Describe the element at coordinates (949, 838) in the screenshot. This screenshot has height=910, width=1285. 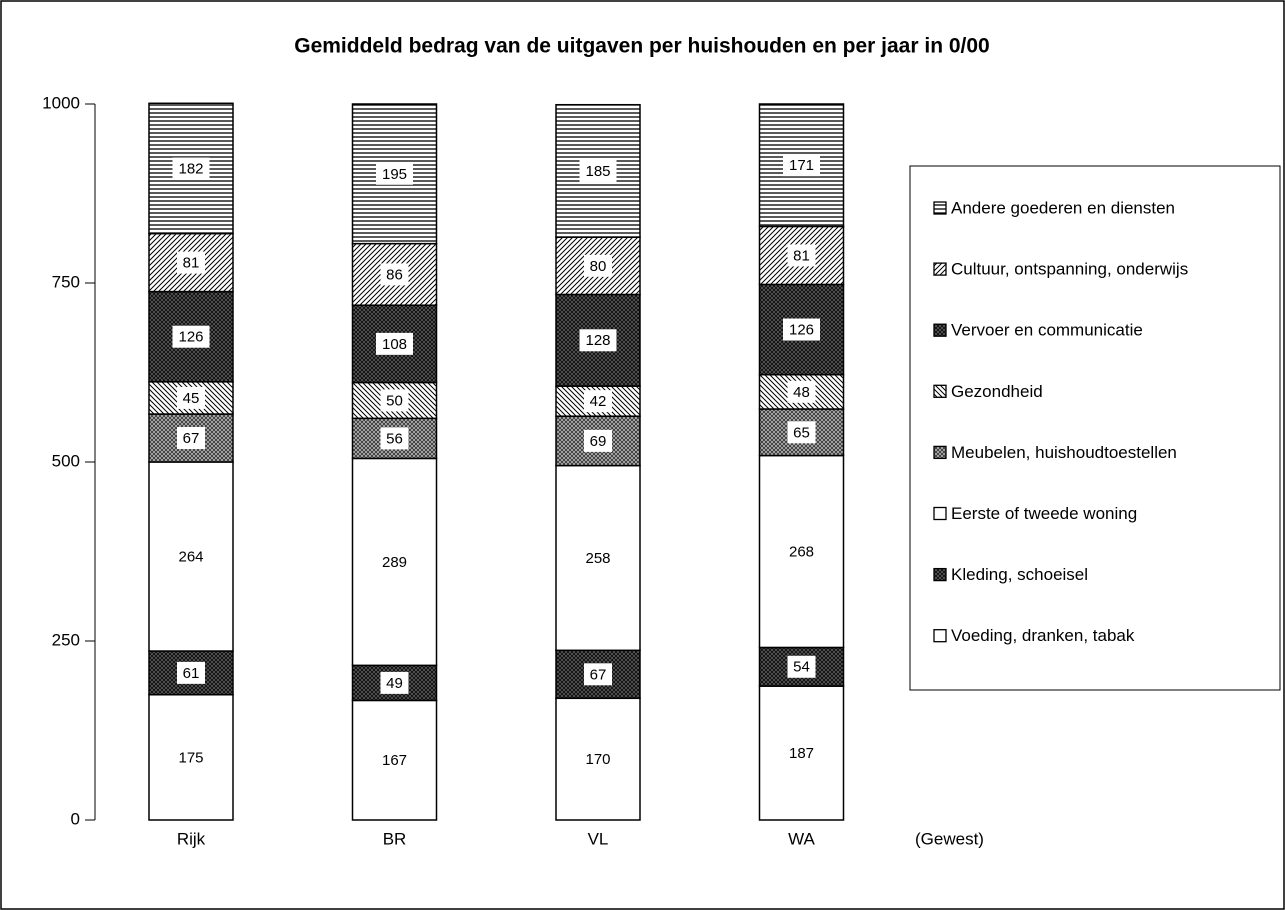
I see `x-axis-label: (Gewest)` at that location.